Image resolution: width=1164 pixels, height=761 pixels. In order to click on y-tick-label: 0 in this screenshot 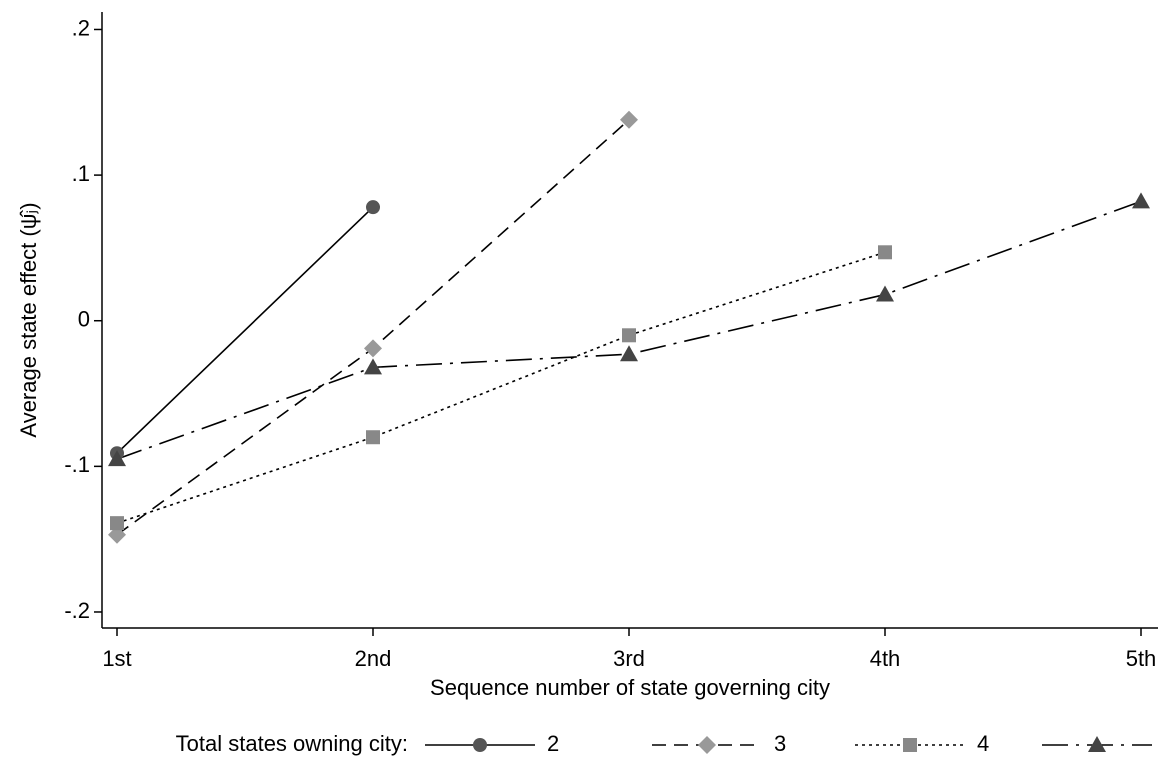, I will do `click(84, 319)`.